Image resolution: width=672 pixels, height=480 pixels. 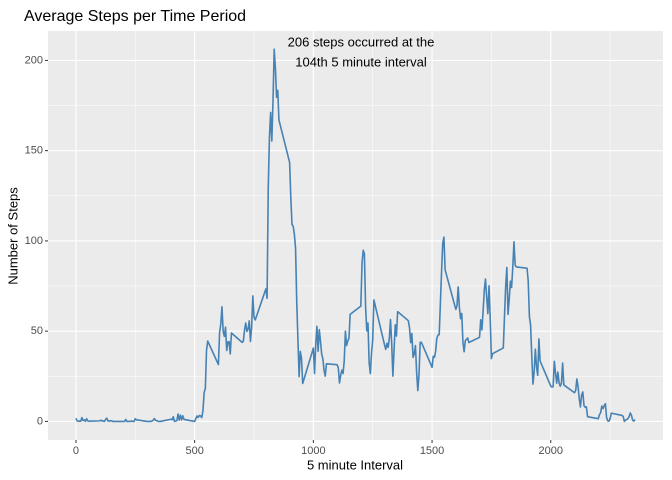 I want to click on x-tick-label: 1000, so click(x=313, y=451).